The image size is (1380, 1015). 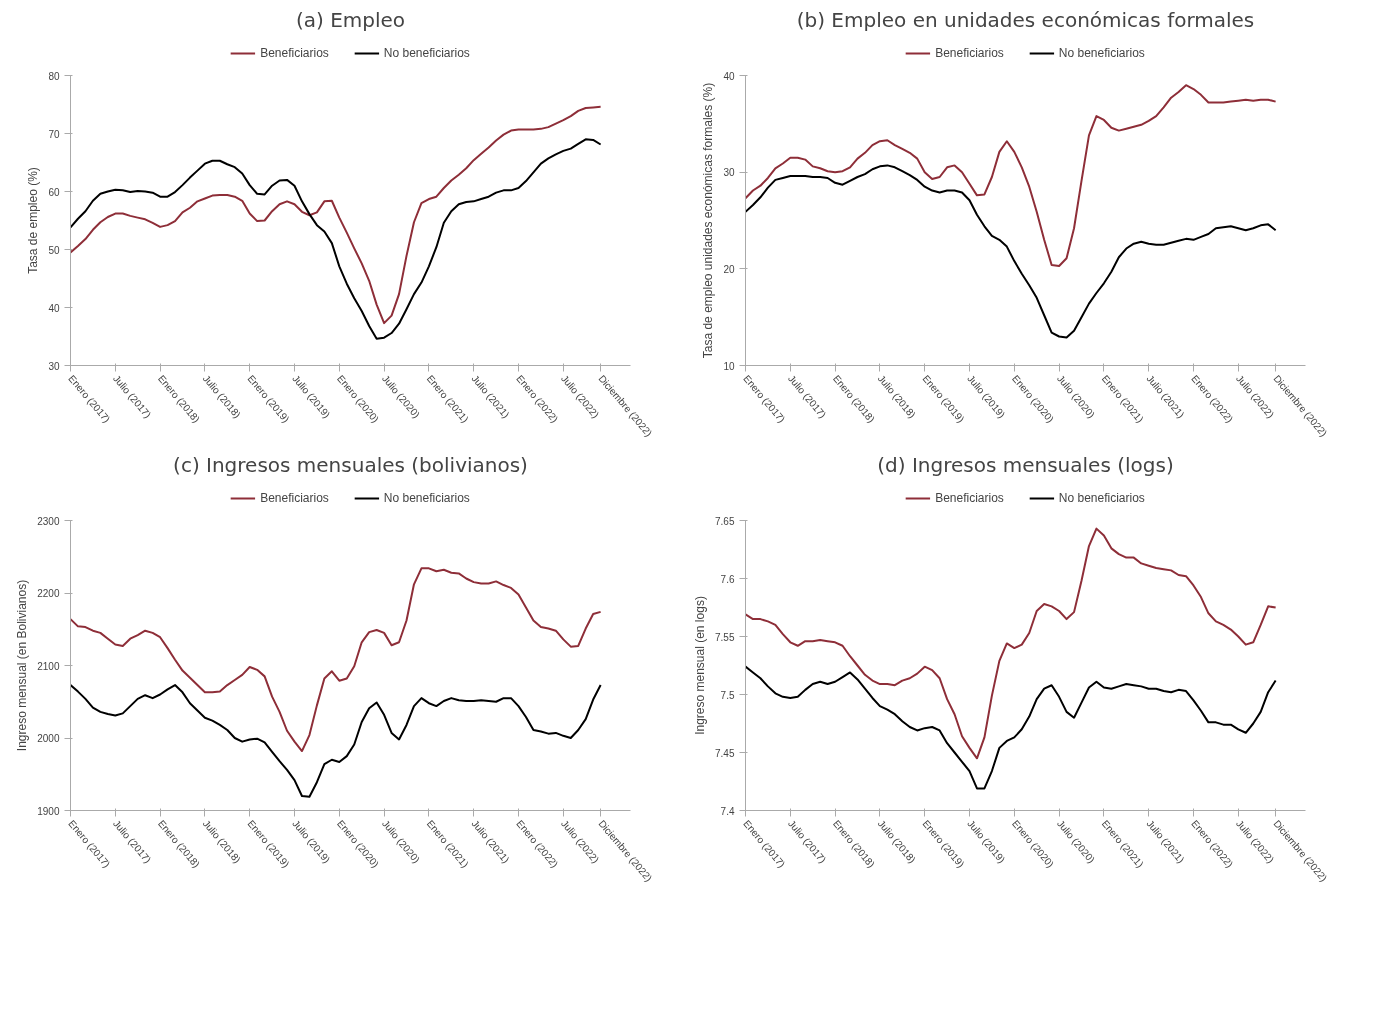 I want to click on y-tick-label: 70, so click(x=54, y=134).